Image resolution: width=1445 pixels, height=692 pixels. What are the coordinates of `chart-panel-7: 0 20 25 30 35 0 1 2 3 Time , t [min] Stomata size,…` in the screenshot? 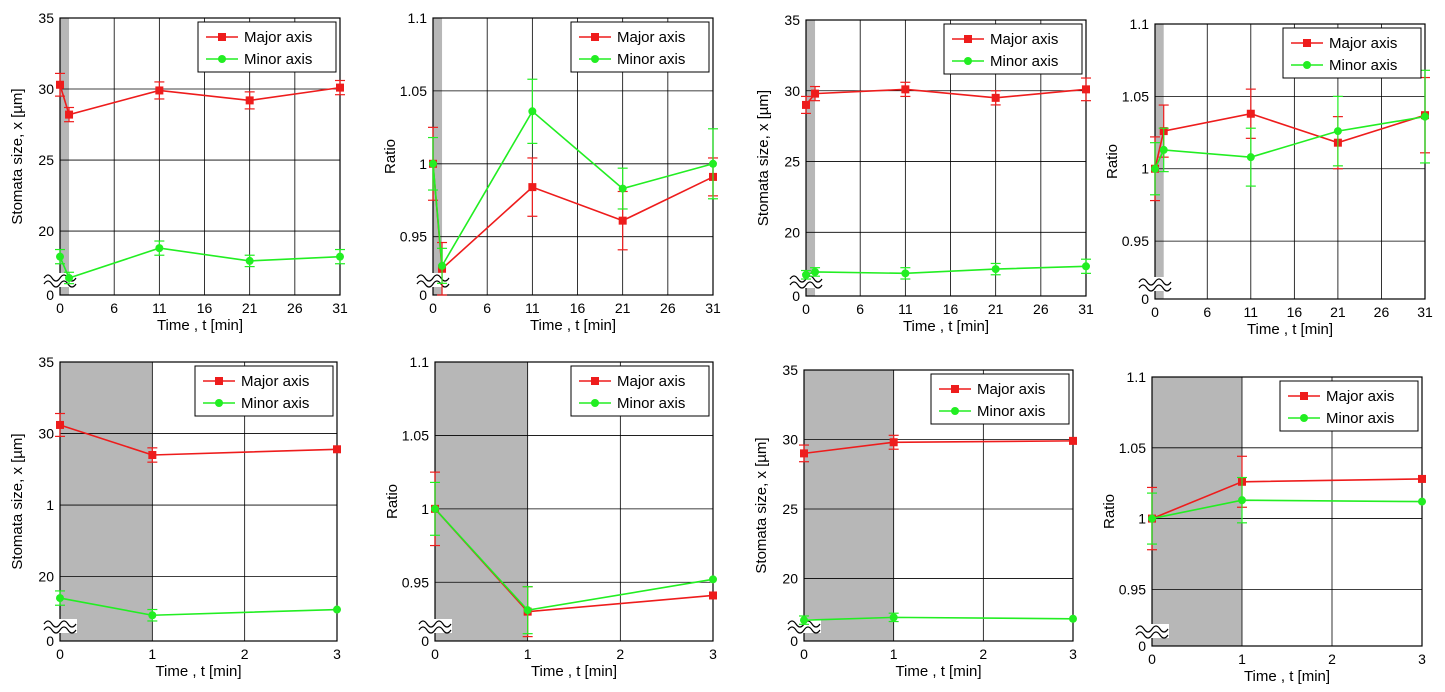 It's located at (915, 521).